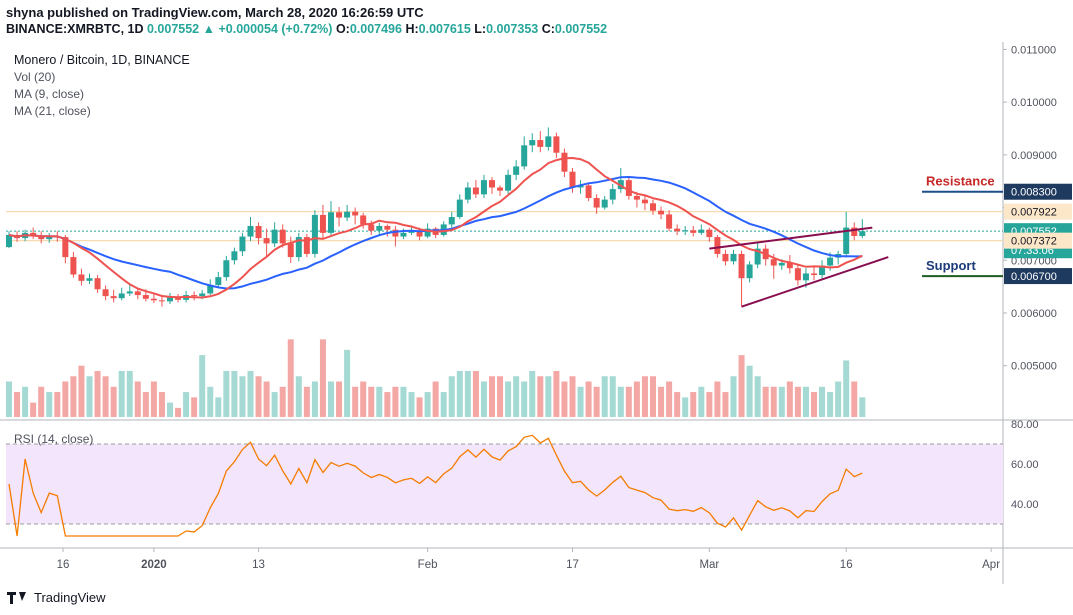  I want to click on low-label: L:, so click(480, 29).